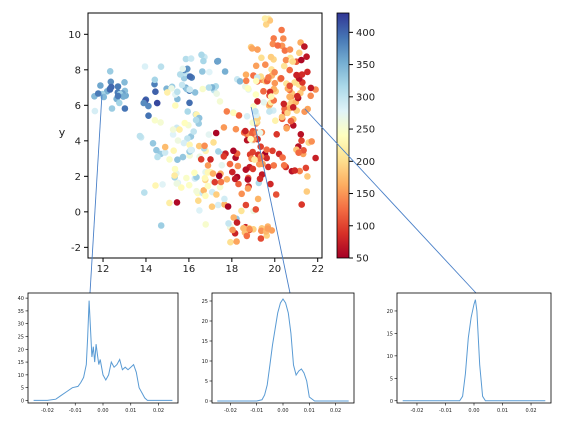 This screenshot has height=425, width=570. What do you see at coordinates (317, 269) in the screenshot?
I see `x-tick-label: 22` at bounding box center [317, 269].